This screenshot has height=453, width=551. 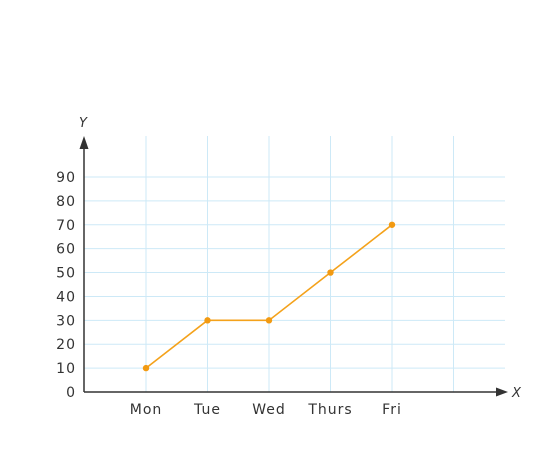 What do you see at coordinates (516, 393) in the screenshot?
I see `x-axis-label: X` at bounding box center [516, 393].